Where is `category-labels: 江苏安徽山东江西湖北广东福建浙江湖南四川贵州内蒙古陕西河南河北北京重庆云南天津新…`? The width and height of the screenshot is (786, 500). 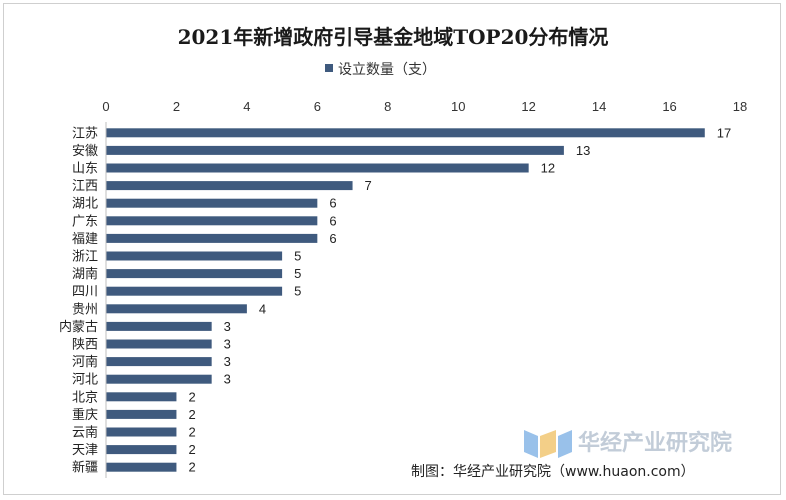
category-labels: 江苏安徽山东江西湖北广东福建浙江湖南四川贵州内蒙古陕西河南河北北京重庆云南天津新… is located at coordinates (78, 300).